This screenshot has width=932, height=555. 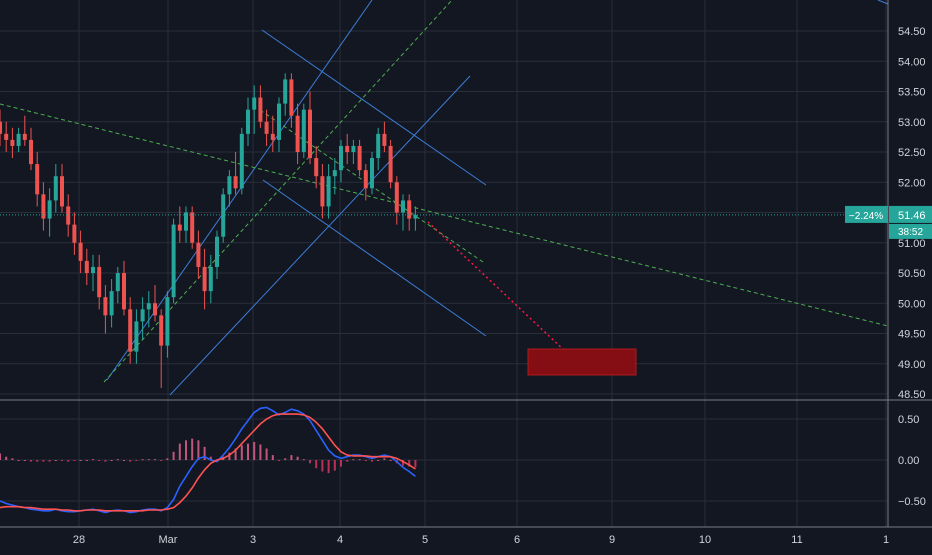 I want to click on price-tick-label: 49.00, so click(x=912, y=365).